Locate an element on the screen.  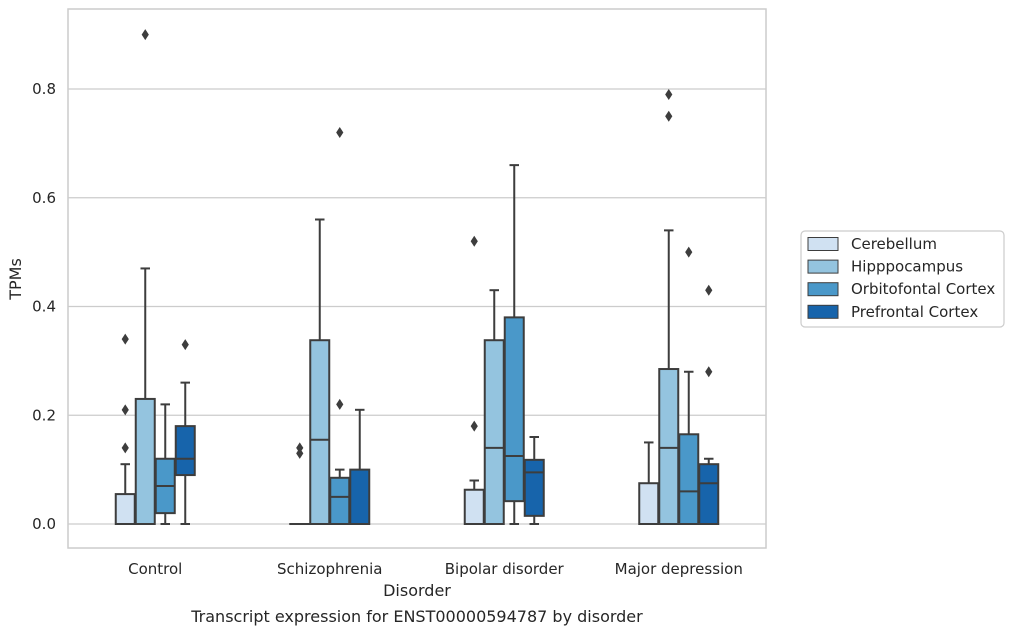
x-tick-label: Control is located at coordinates (155, 569).